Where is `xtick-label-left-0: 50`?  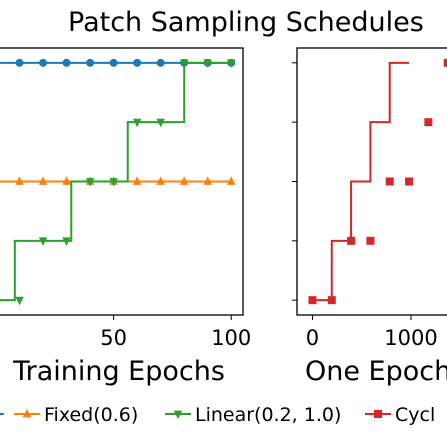
xtick-label-left-0: 50 is located at coordinates (113, 338).